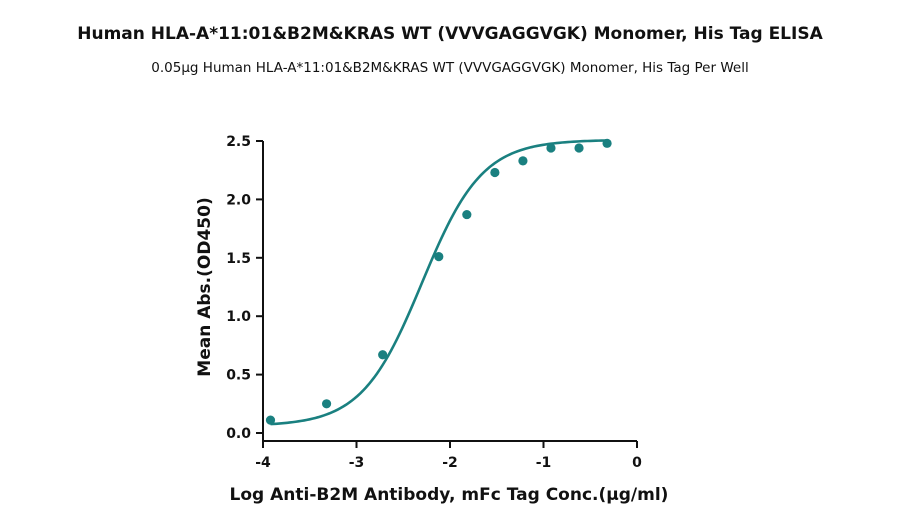 This screenshot has height=530, width=900. What do you see at coordinates (637, 463) in the screenshot?
I see `x-tick-label: 0` at bounding box center [637, 463].